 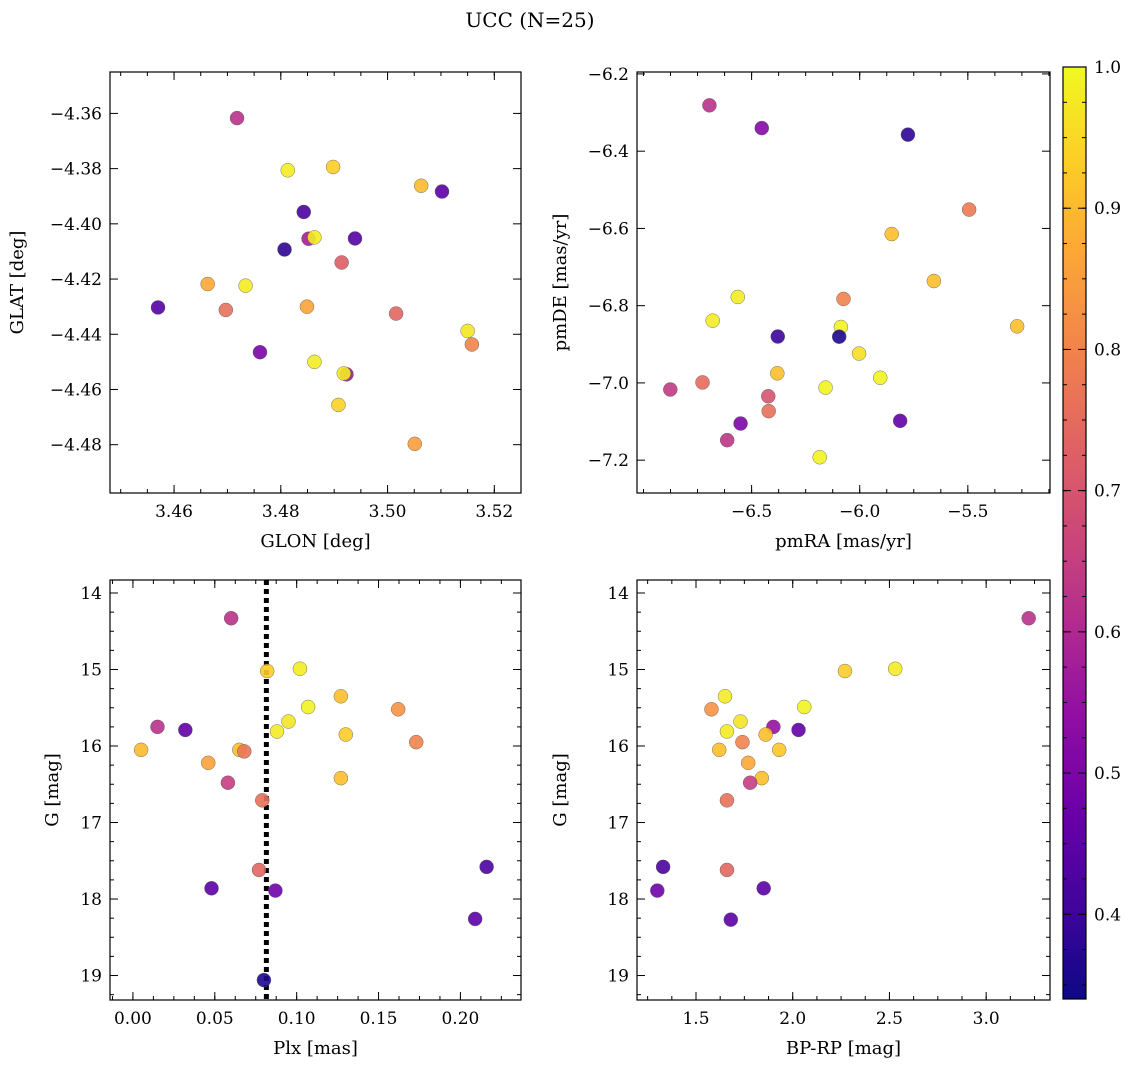 What do you see at coordinates (560, 283) in the screenshot?
I see `y-axis-label: pmDE [mas/yr]` at bounding box center [560, 283].